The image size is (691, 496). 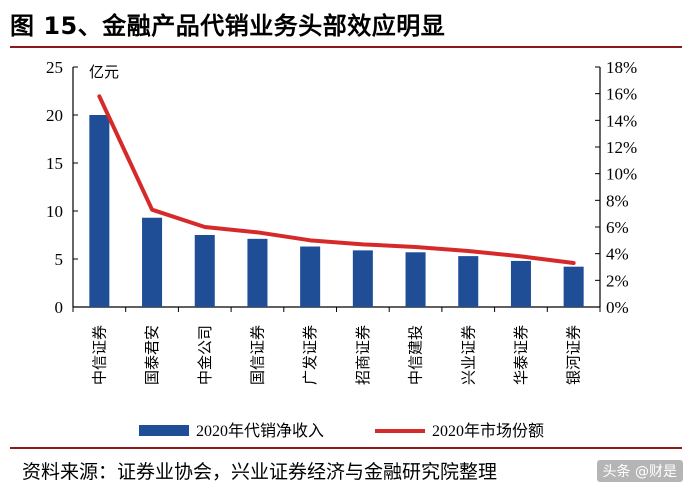 What do you see at coordinates (617, 307) in the screenshot?
I see `y-right-tick-label: 0%` at bounding box center [617, 307].